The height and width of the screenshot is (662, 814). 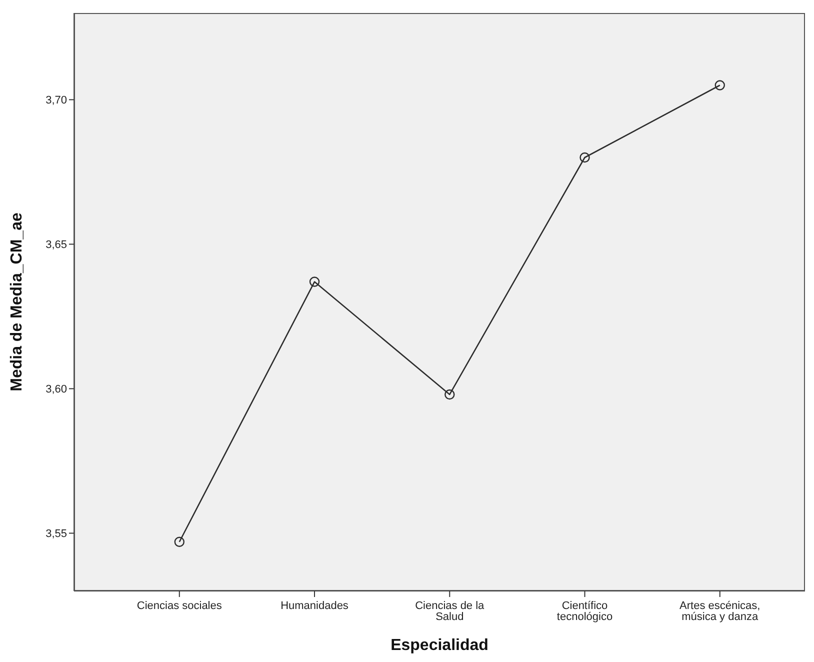 I want to click on y-axis-title: Media de Media_CM_ae, so click(x=17, y=302).